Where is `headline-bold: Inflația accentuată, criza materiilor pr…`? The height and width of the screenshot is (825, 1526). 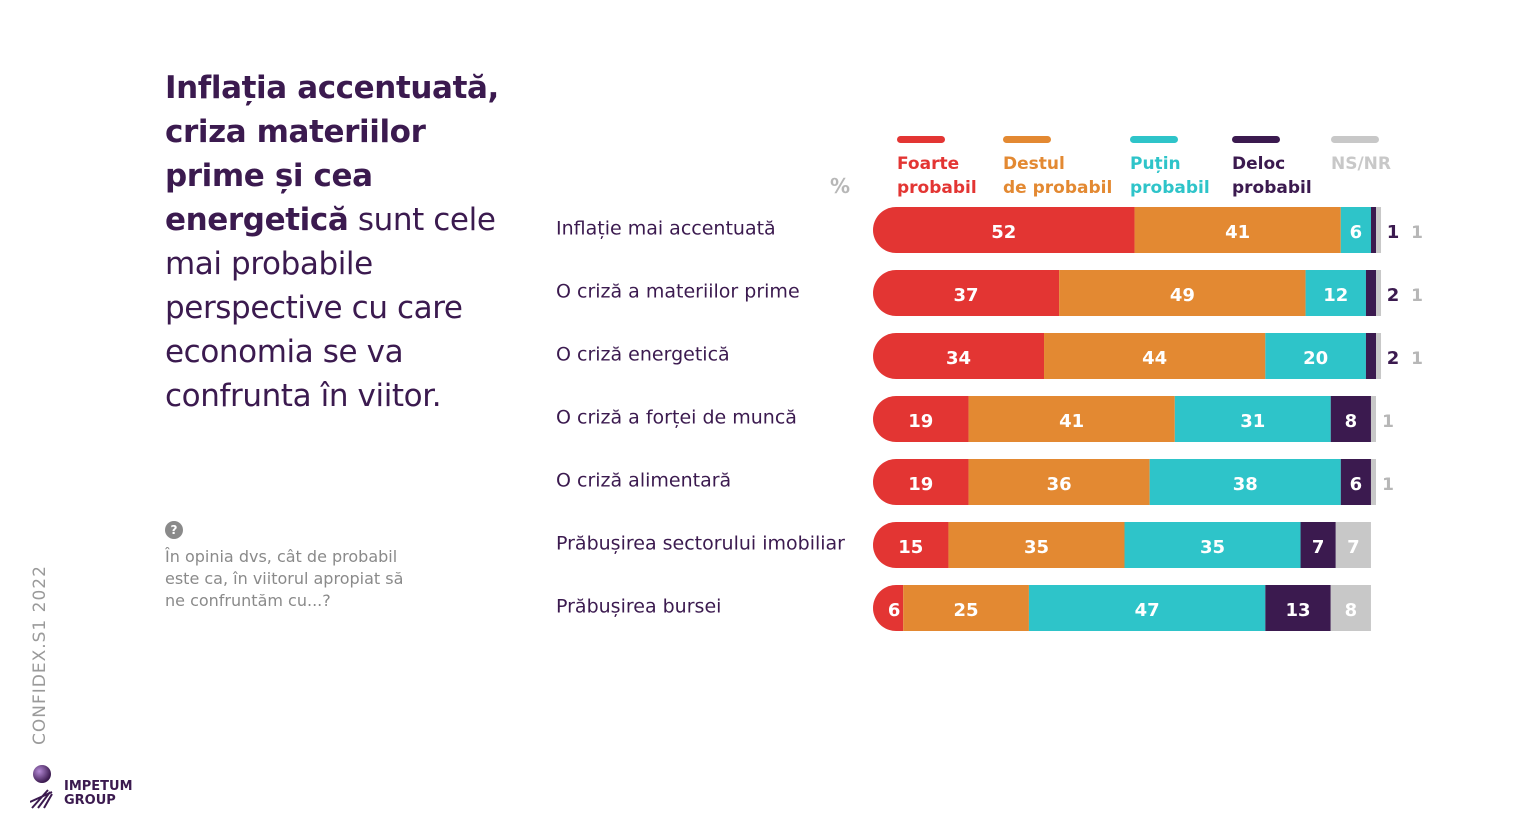 headline-bold: Inflația accentuată, criza materiilor pr… is located at coordinates (332, 154).